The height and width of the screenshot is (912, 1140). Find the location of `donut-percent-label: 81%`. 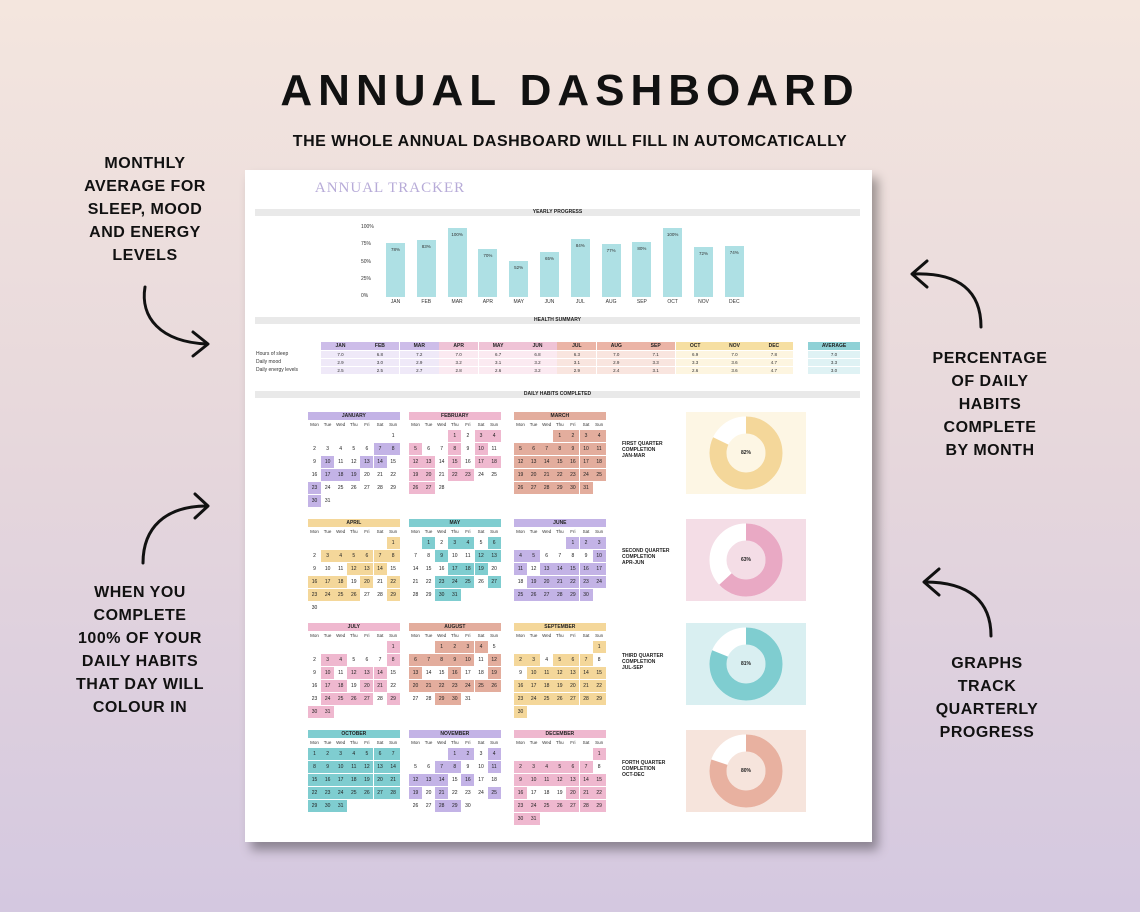

donut-percent-label: 81% is located at coordinates (745, 664).